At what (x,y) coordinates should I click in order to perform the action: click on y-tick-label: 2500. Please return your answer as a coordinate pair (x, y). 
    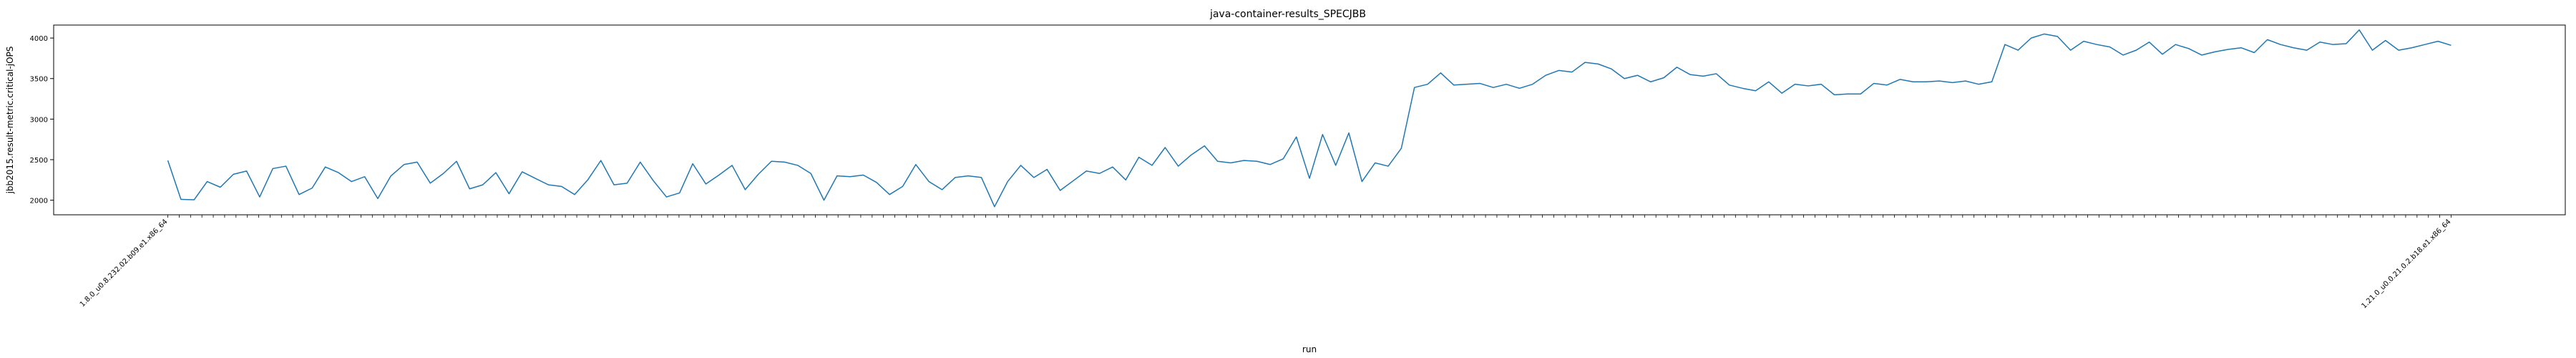
    Looking at the image, I should click on (39, 161).